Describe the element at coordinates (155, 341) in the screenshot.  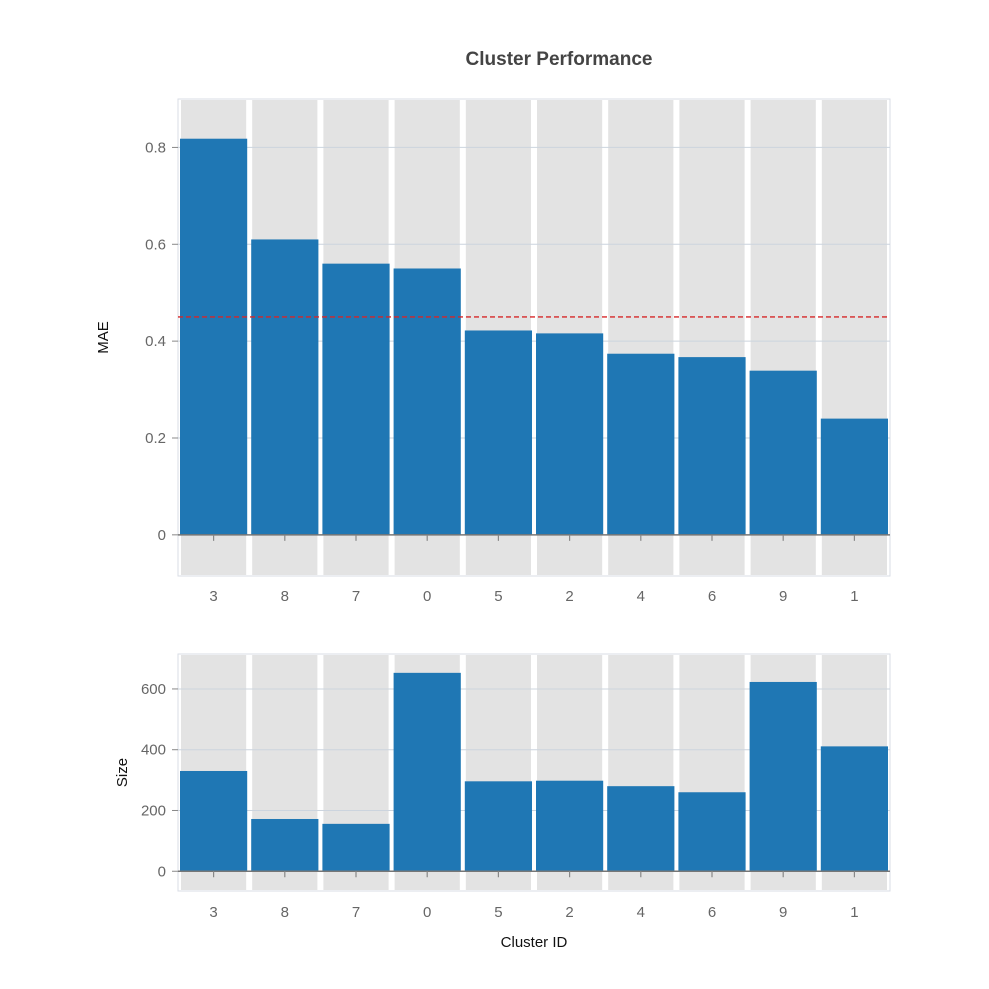
I see `mae-ytick-label-2: 0.4` at that location.